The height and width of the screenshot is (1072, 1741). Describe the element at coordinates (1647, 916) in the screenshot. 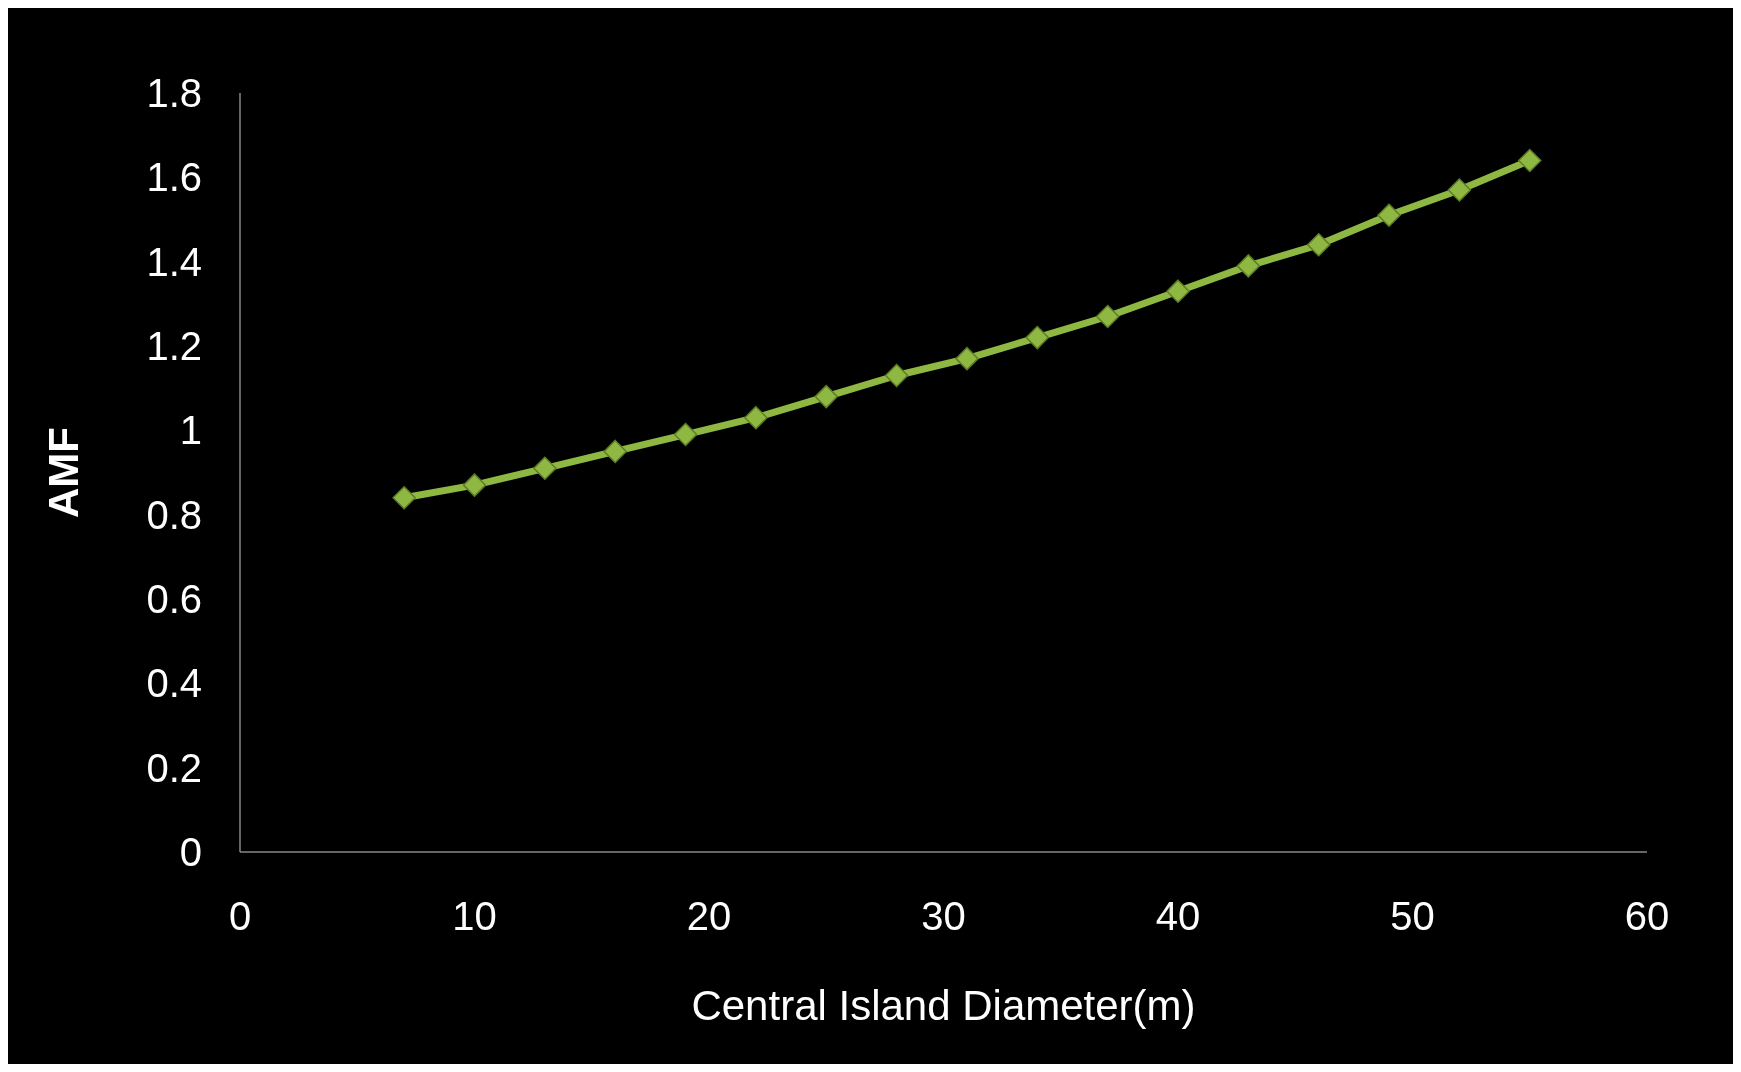

I see `x-tick-label: 60` at that location.